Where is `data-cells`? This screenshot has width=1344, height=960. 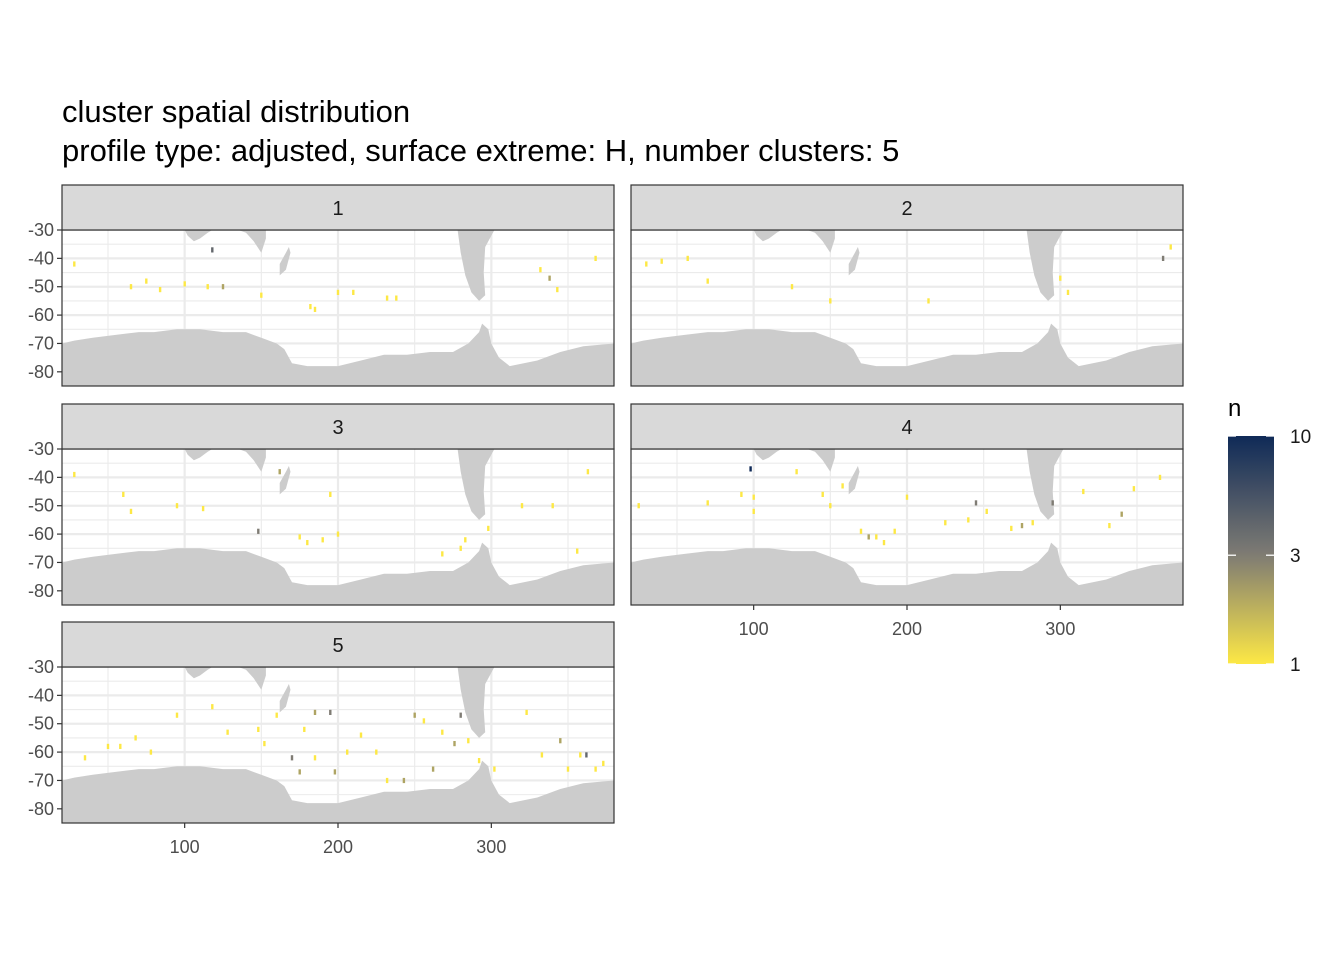
data-cells is located at coordinates (331, 513).